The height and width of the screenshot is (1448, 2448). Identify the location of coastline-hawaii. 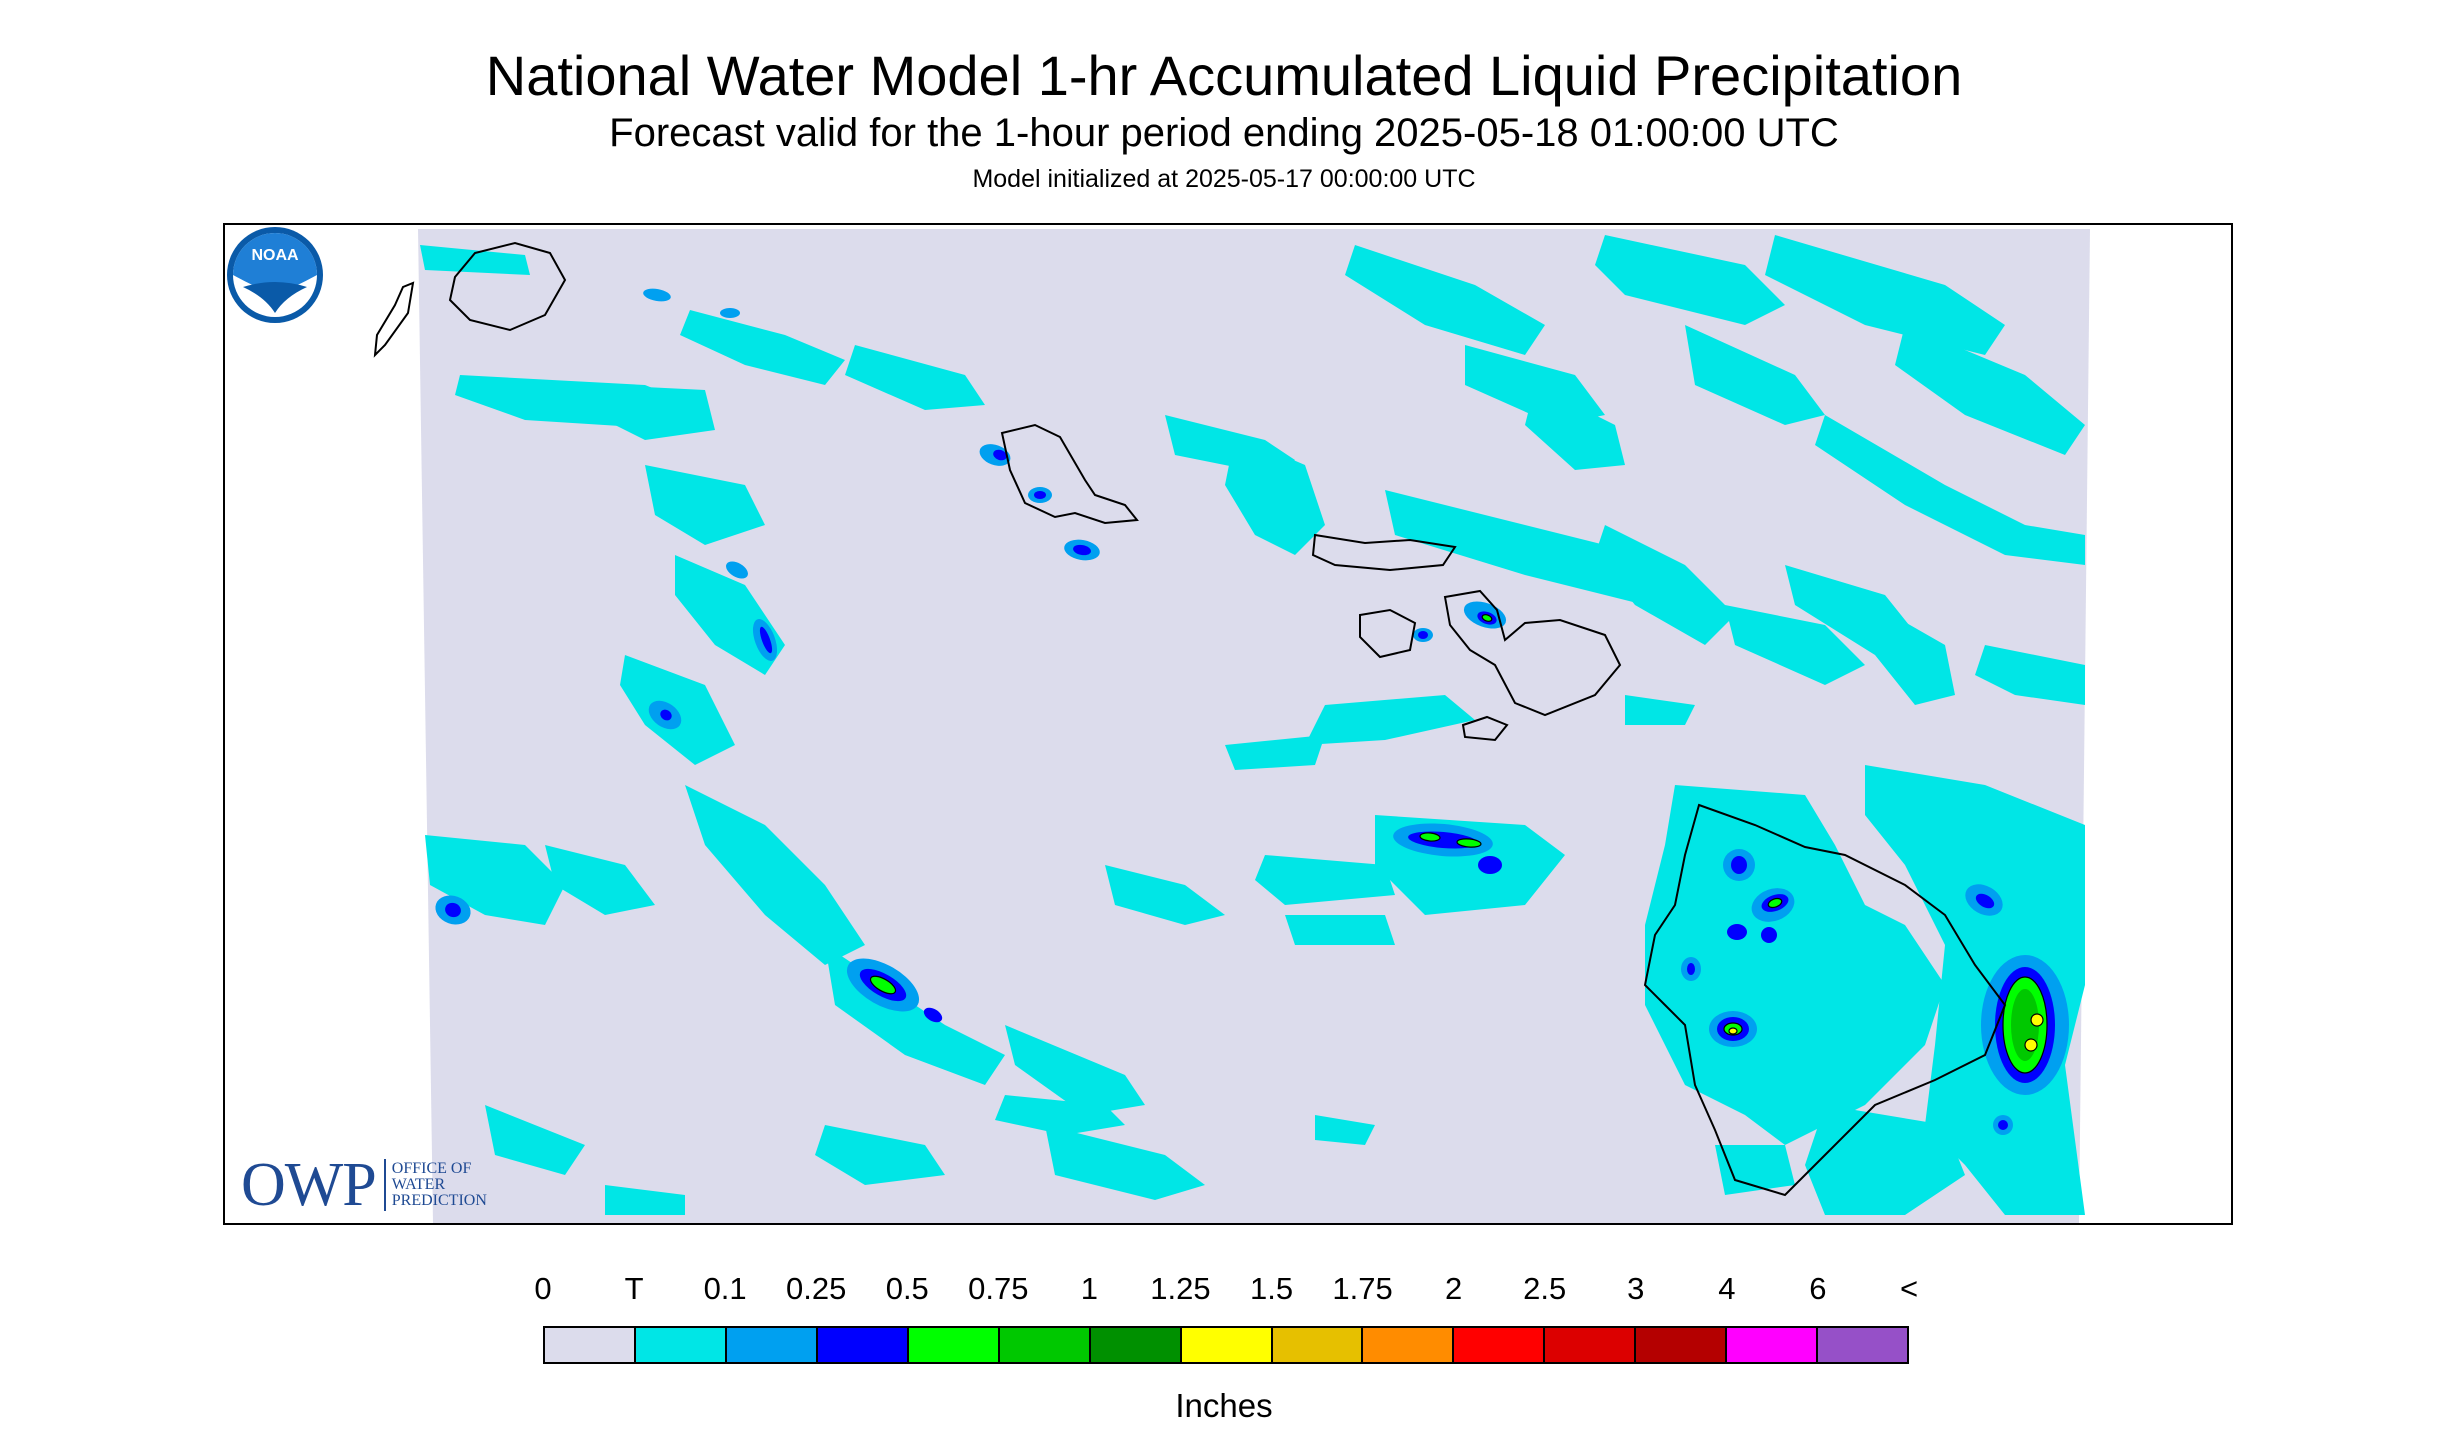
(1825, 1000).